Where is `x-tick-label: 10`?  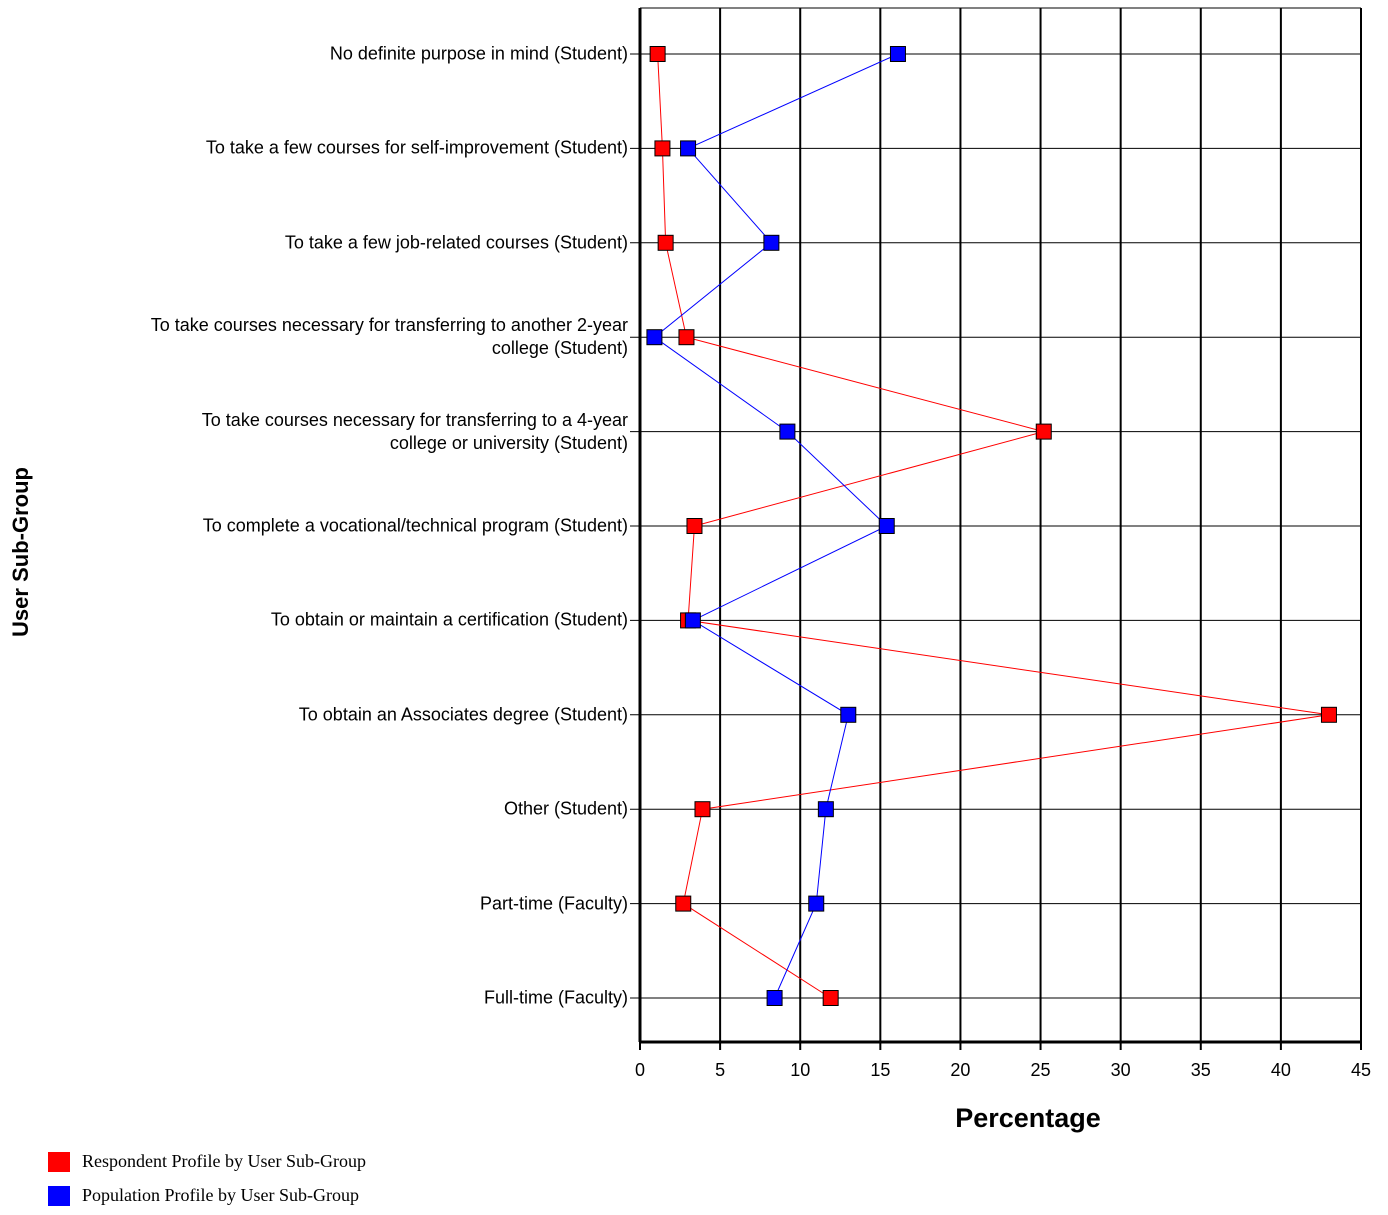
x-tick-label: 10 is located at coordinates (800, 1070).